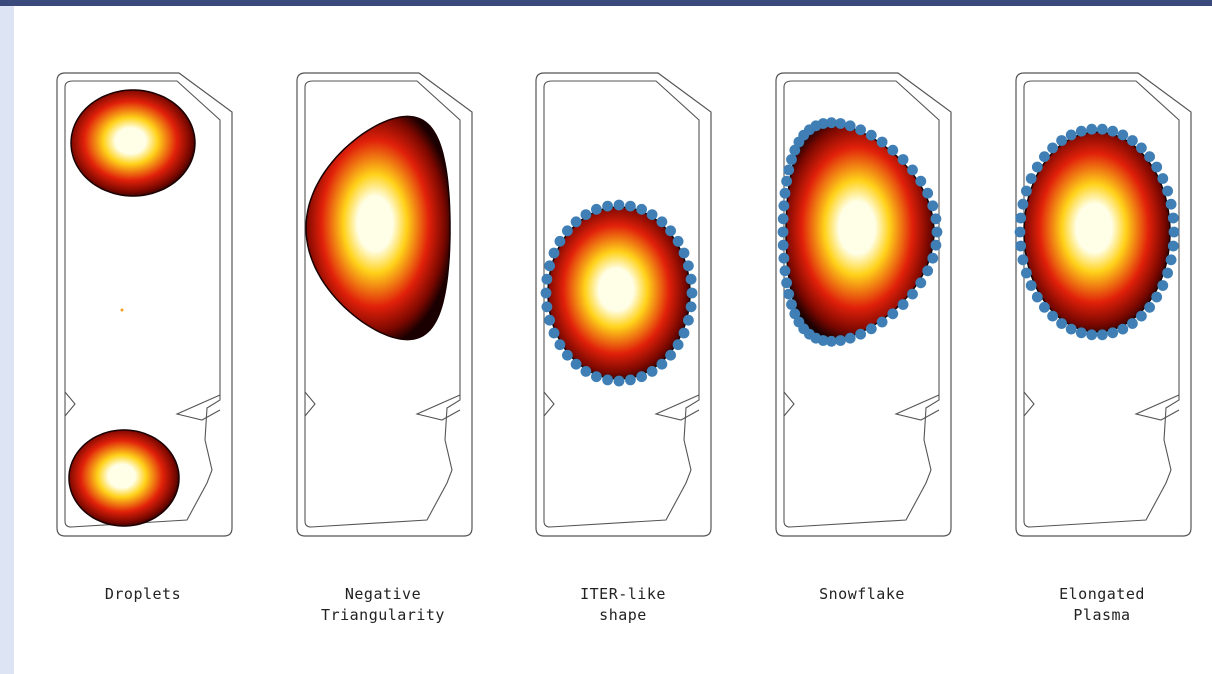  Describe the element at coordinates (1102, 605) in the screenshot. I see `caption-elongated-plasma: Elongated Plasma` at that location.